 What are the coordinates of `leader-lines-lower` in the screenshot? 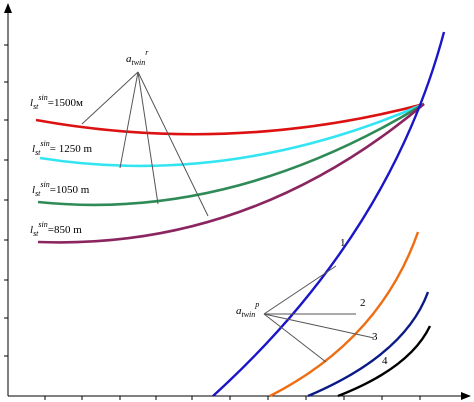 It's located at (319, 314).